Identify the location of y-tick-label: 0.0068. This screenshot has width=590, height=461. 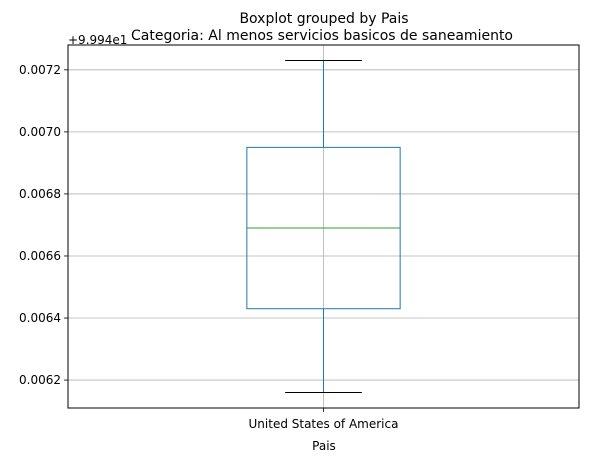
(40, 194).